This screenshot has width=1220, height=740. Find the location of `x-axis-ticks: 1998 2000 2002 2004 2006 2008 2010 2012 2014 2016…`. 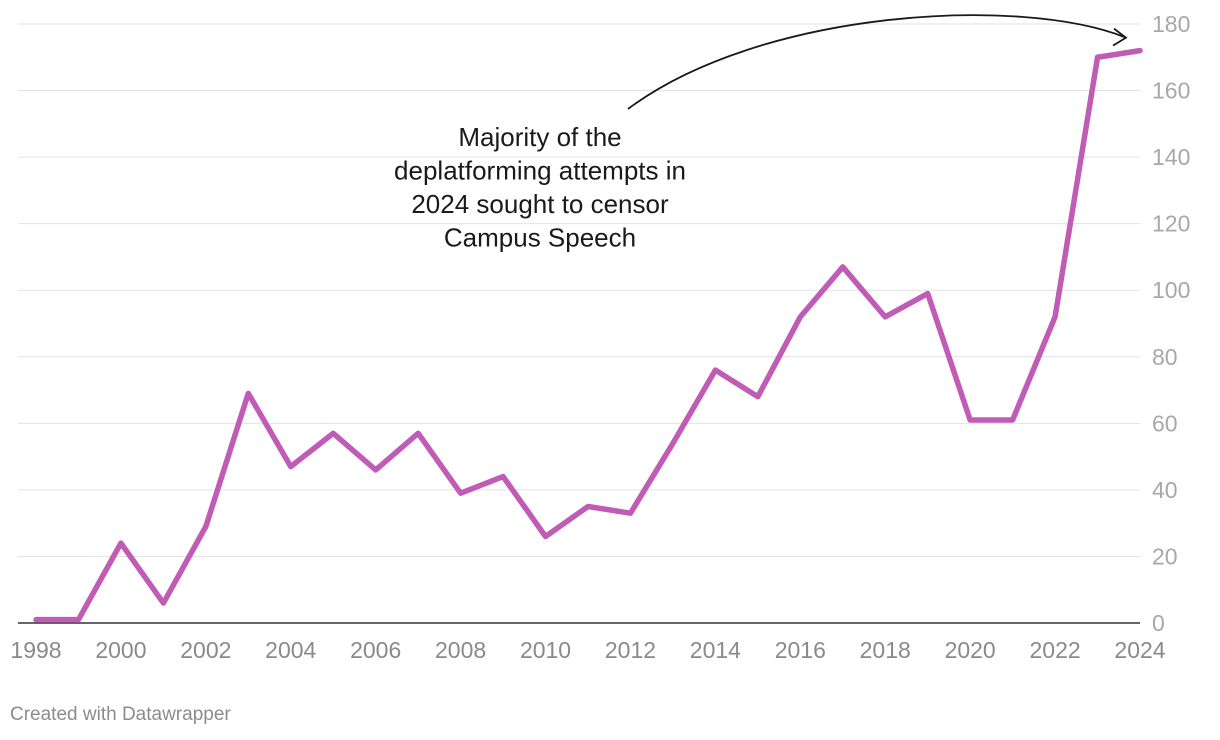

x-axis-ticks: 1998 2000 2002 2004 2006 2008 2010 2012 2014 2016… is located at coordinates (587, 650).